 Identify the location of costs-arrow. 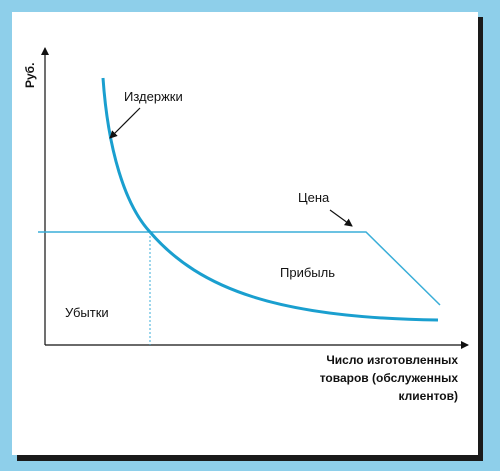
(125, 123).